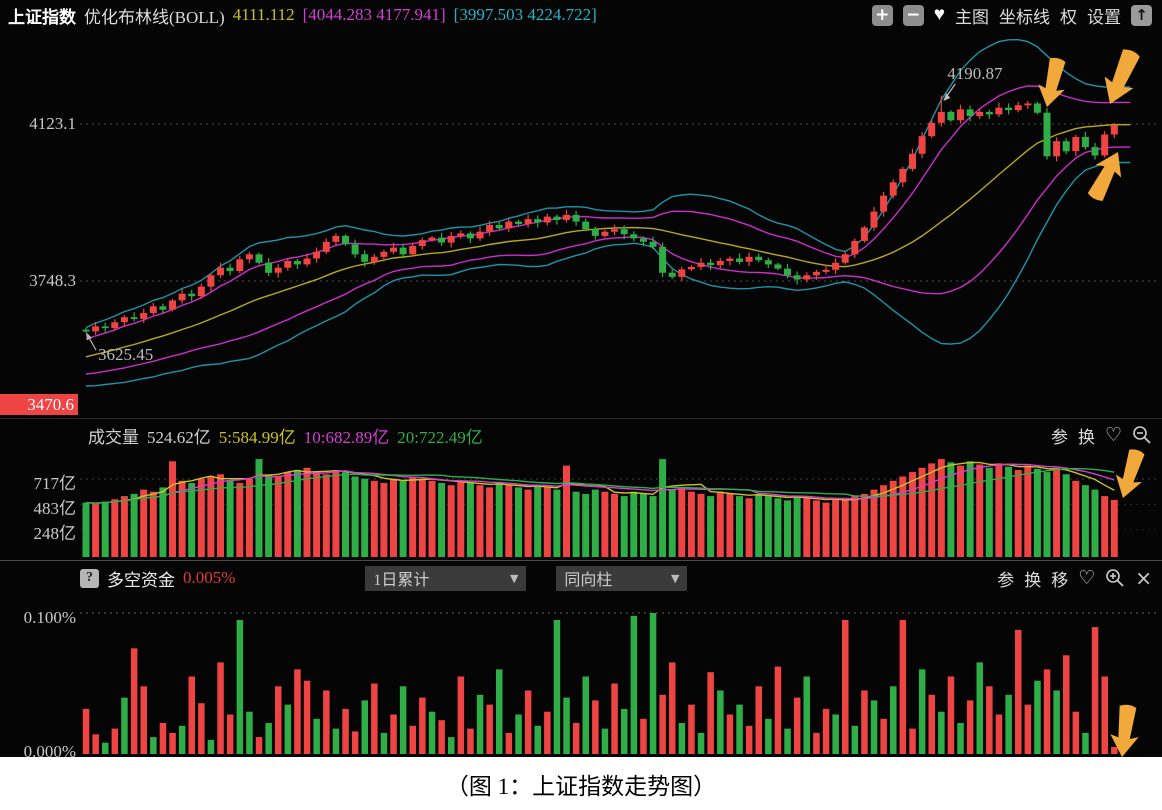 This screenshot has width=1162, height=810. I want to click on fund-move-button: 移, so click(1060, 580).